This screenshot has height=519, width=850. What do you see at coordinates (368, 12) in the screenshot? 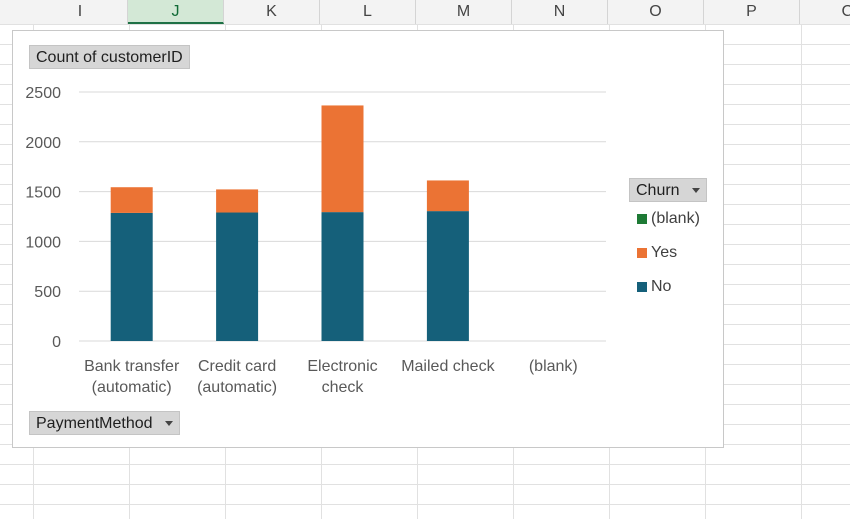
I see `column-header: L` at bounding box center [368, 12].